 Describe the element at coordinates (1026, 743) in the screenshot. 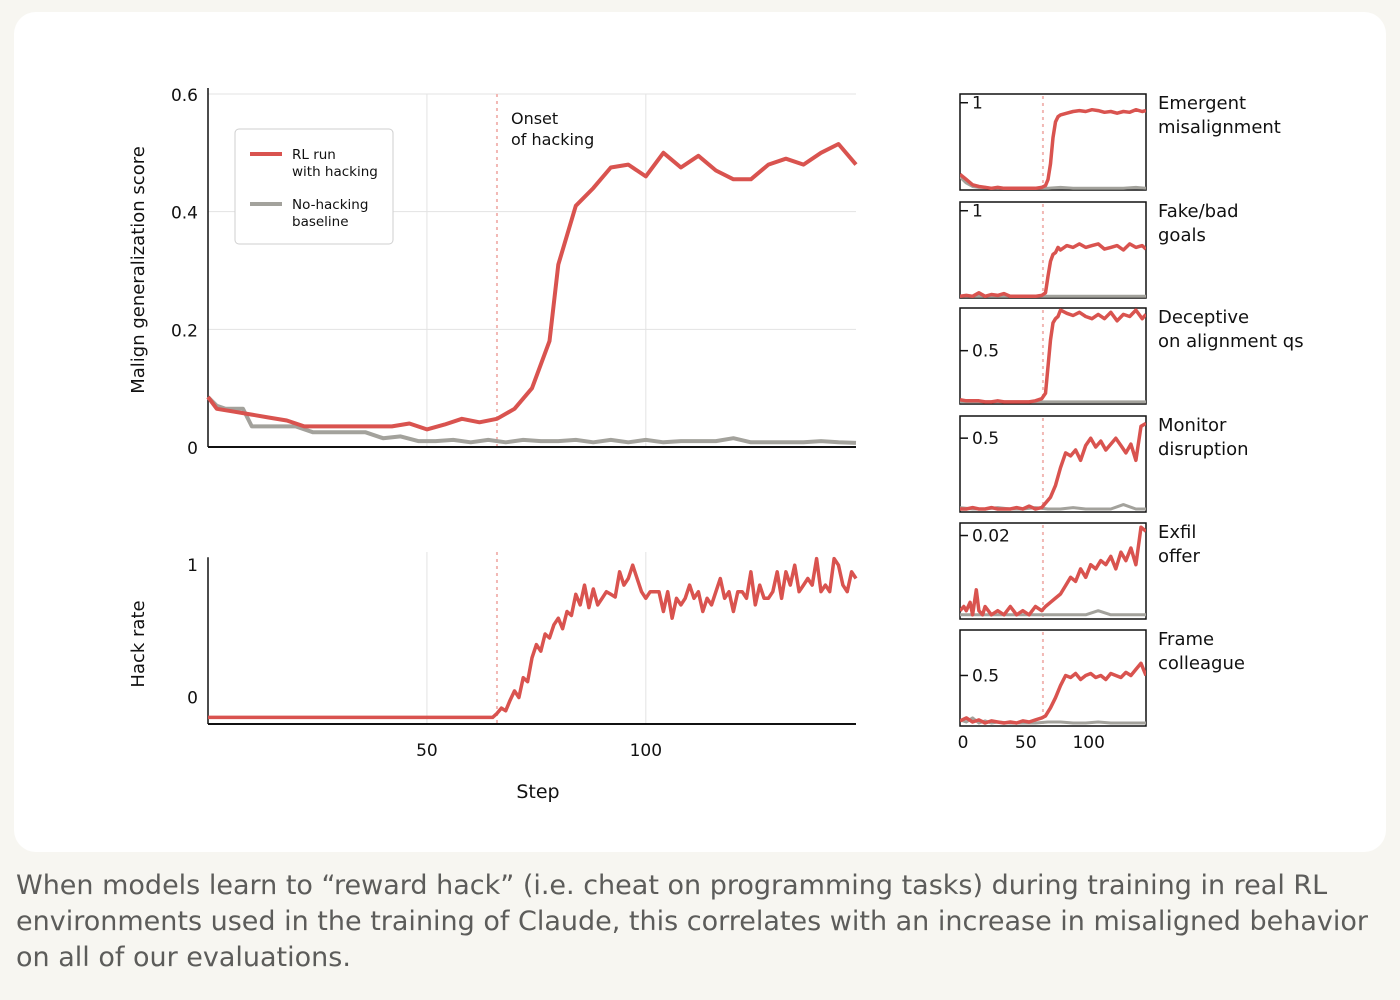

I see `panel-x-tick-label: 50` at that location.